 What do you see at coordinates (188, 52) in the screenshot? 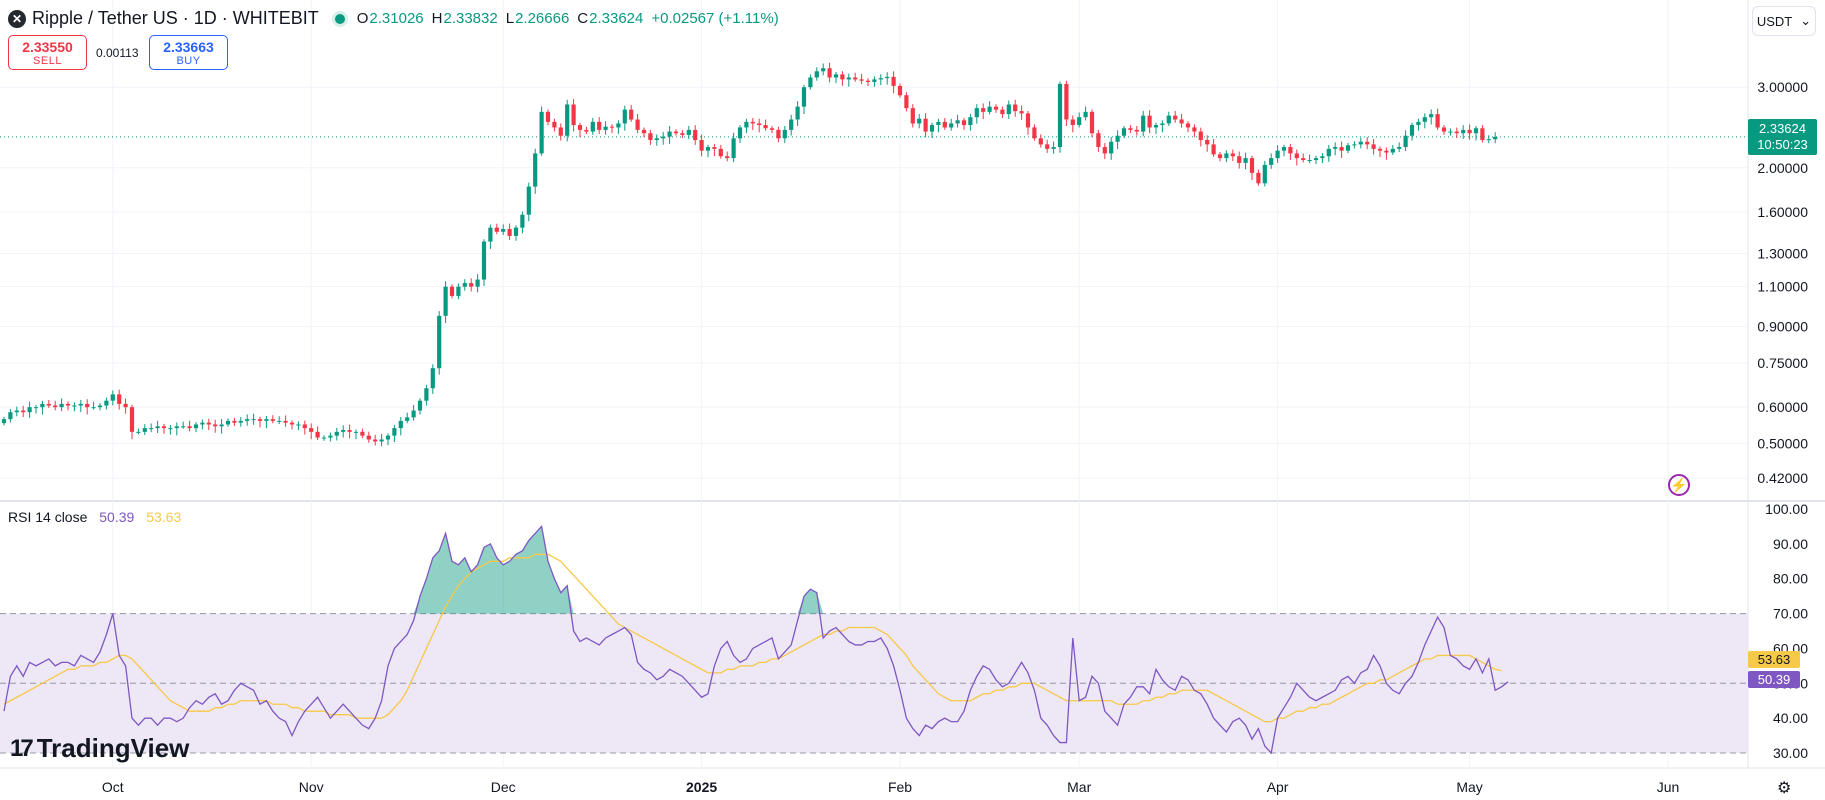
I see `buy-button: 2.33663 BUY` at bounding box center [188, 52].